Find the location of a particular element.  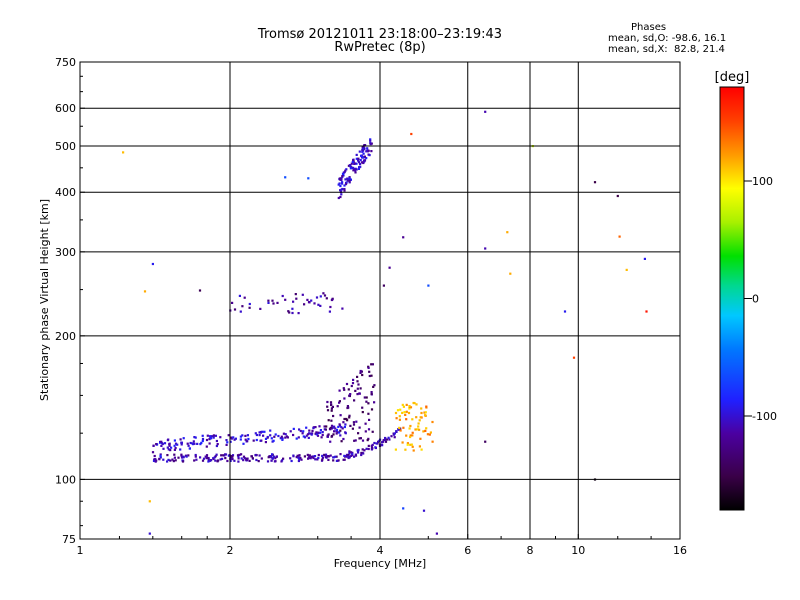

stats-o-line: mean, sd,O: -98.6, 16.1 is located at coordinates (667, 38).